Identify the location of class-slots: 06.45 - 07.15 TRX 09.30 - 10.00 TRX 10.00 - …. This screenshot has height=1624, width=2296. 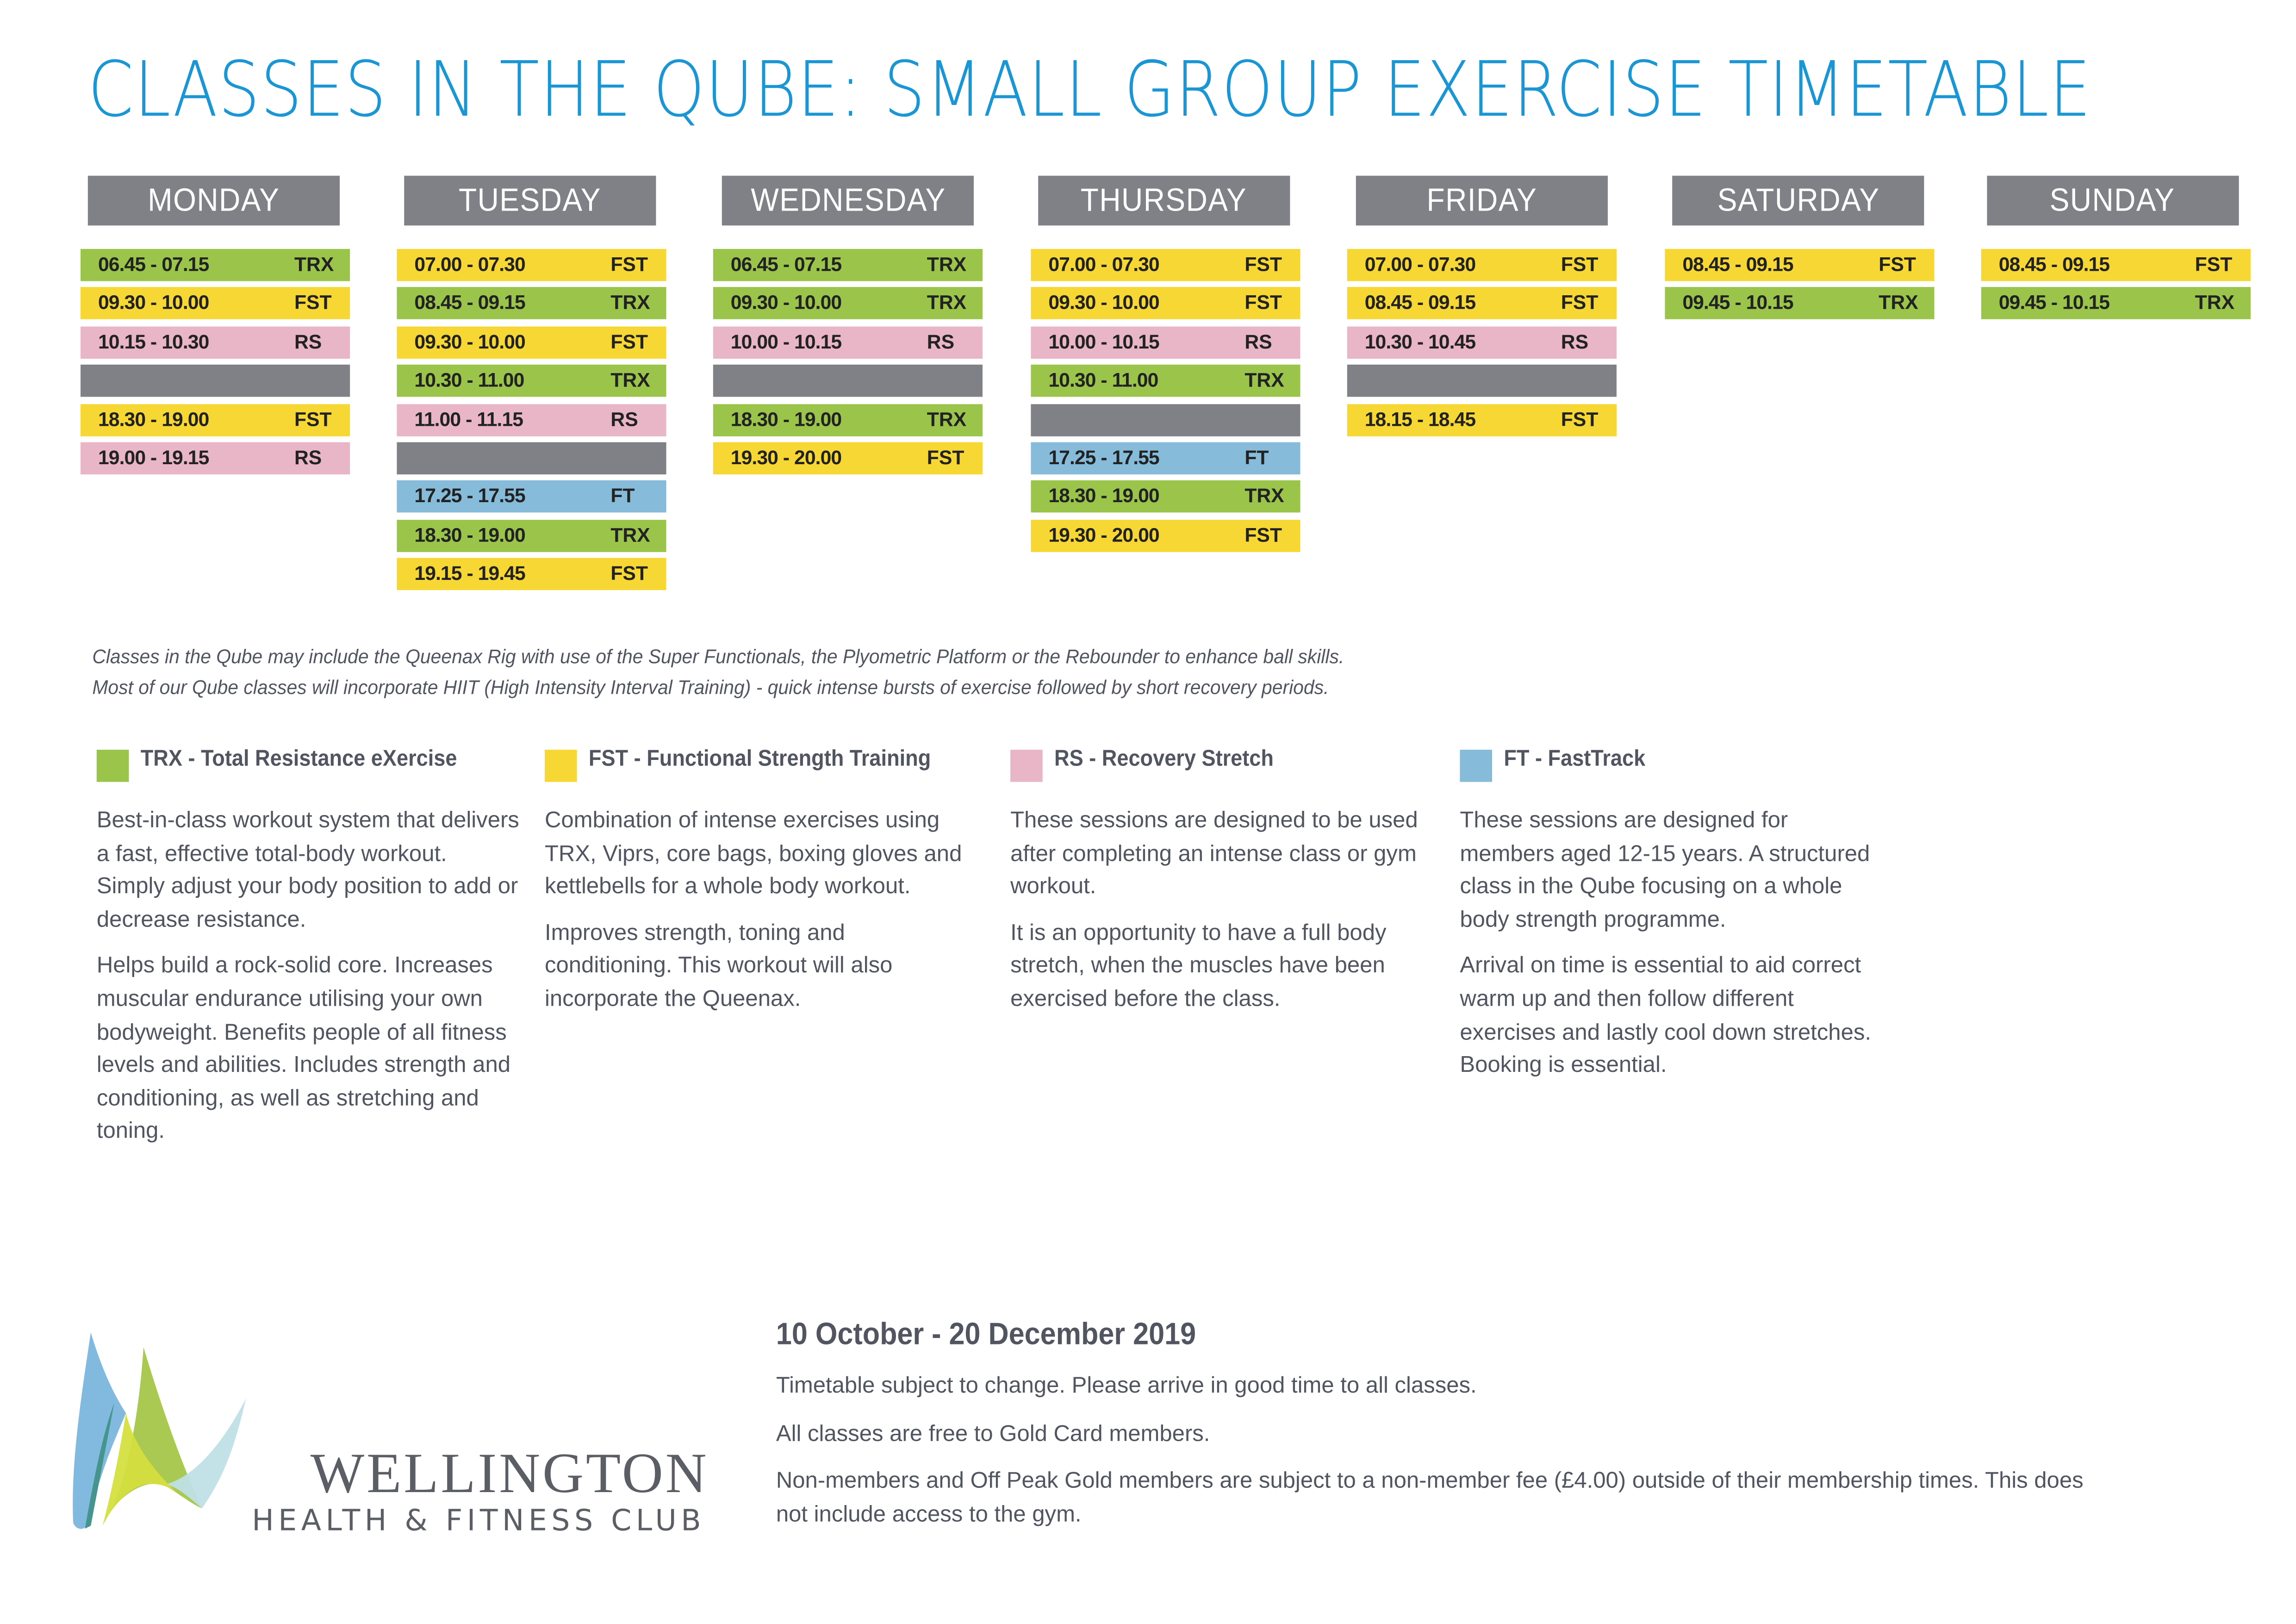
(848, 365).